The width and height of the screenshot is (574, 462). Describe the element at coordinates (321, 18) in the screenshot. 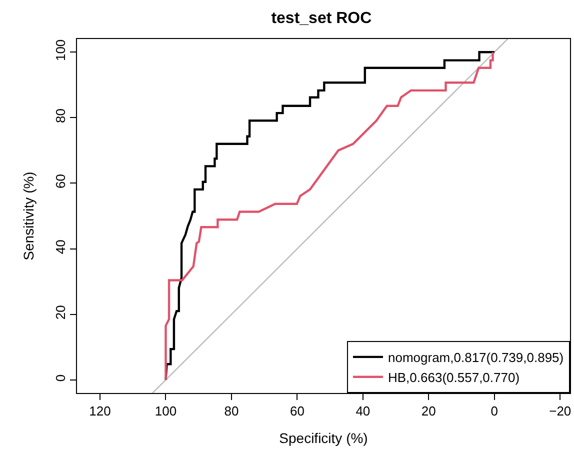

I see `chart-title: test_set ROC` at that location.